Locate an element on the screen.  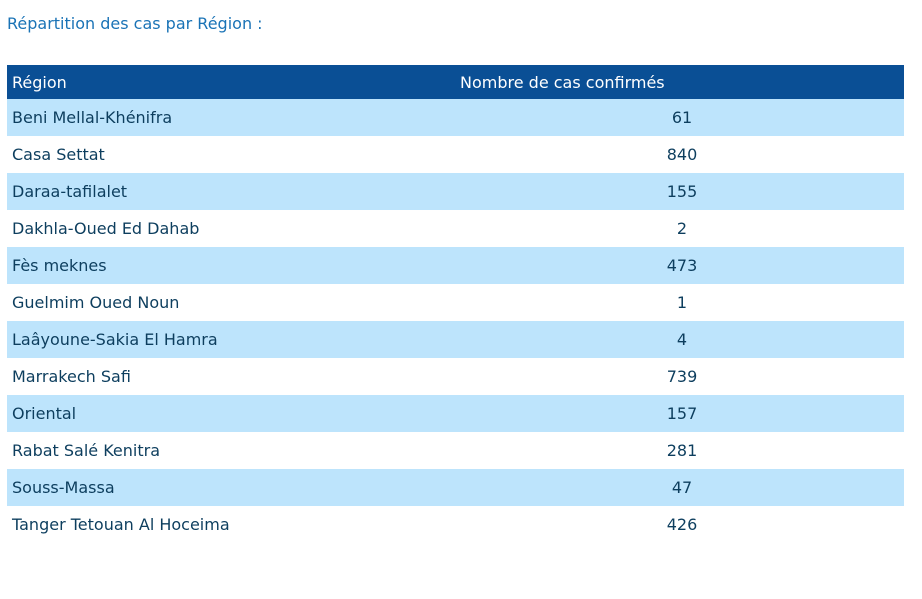
table-row: Rabat Salé Kenitra 281 is located at coordinates (455, 450).